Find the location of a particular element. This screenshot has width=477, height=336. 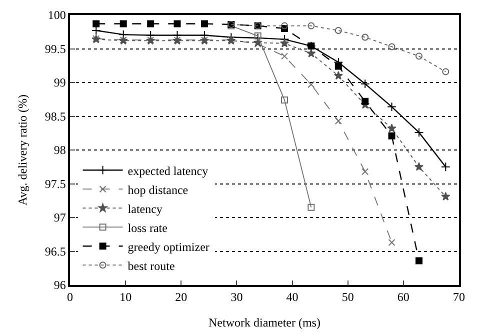

y-tick-label: 100 is located at coordinates (57, 15).